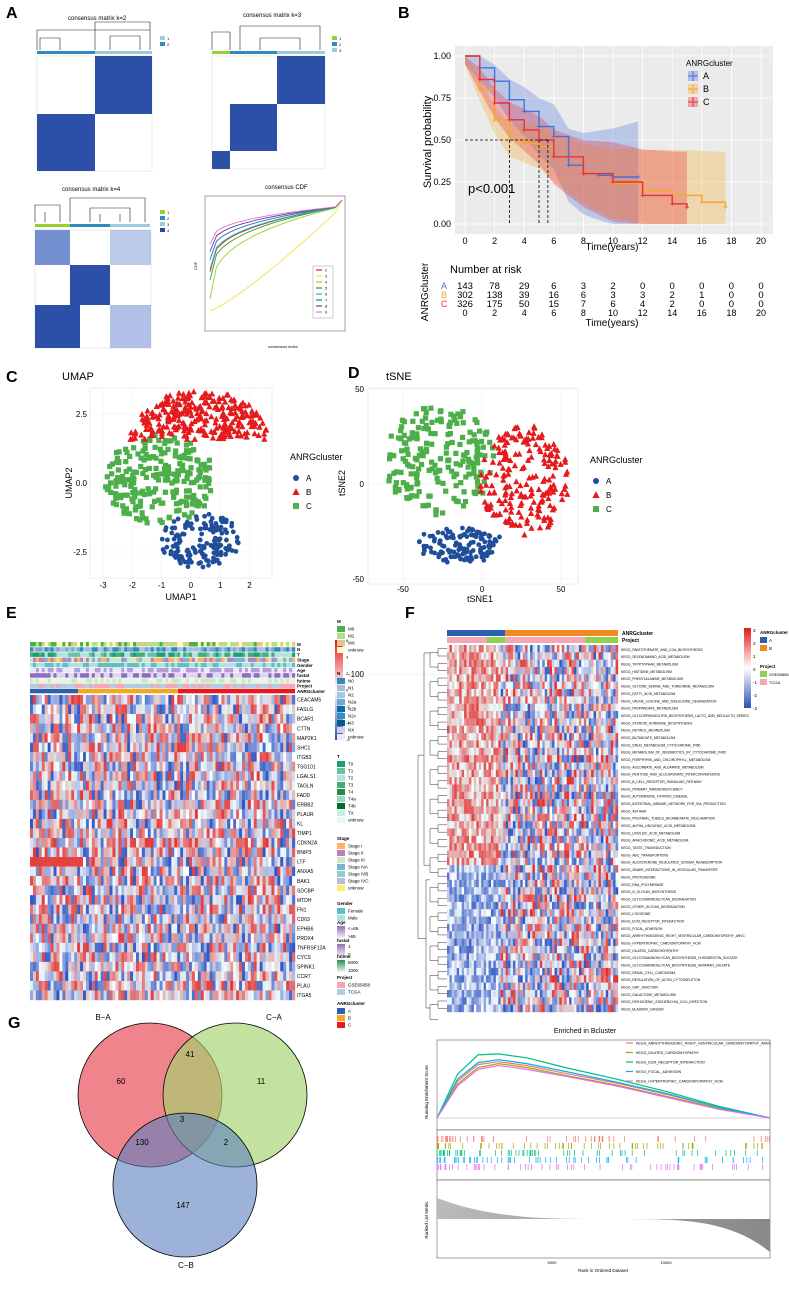  Describe the element at coordinates (646, 672) in the screenshot. I see `f-pathway-label: KEGG_HISTIDINE_METABOLISM` at that location.